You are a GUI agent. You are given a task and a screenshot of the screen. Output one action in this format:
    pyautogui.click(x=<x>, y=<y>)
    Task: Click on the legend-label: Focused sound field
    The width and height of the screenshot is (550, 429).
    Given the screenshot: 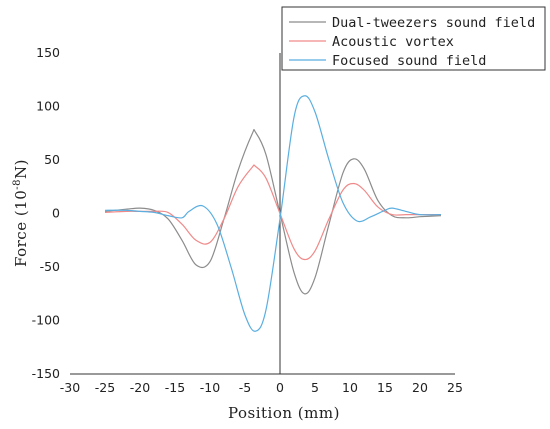 What is the action you would take?
    pyautogui.click(x=409, y=61)
    